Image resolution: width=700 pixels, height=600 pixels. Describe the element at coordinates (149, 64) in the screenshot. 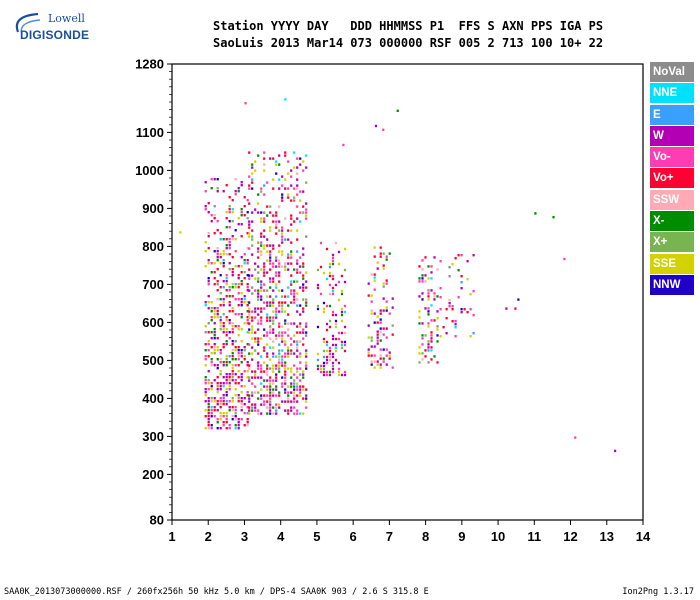

I see `y-tick-label: 1280` at that location.